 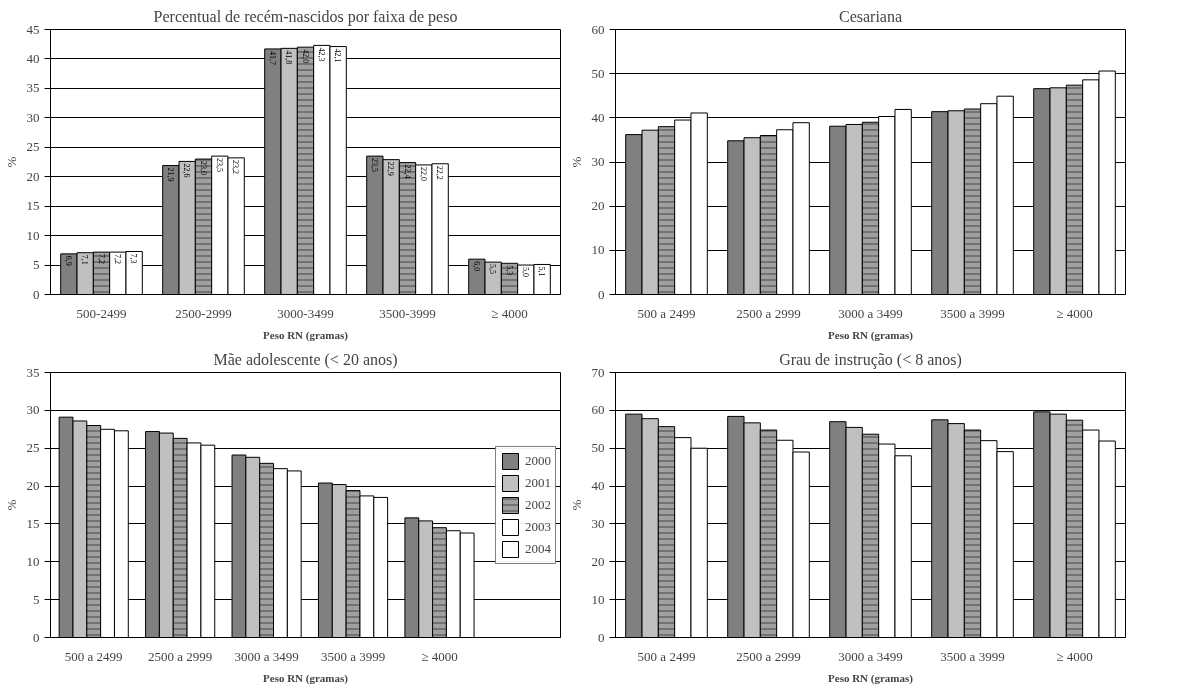 I want to click on data-label: 22,4, so click(x=407, y=171).